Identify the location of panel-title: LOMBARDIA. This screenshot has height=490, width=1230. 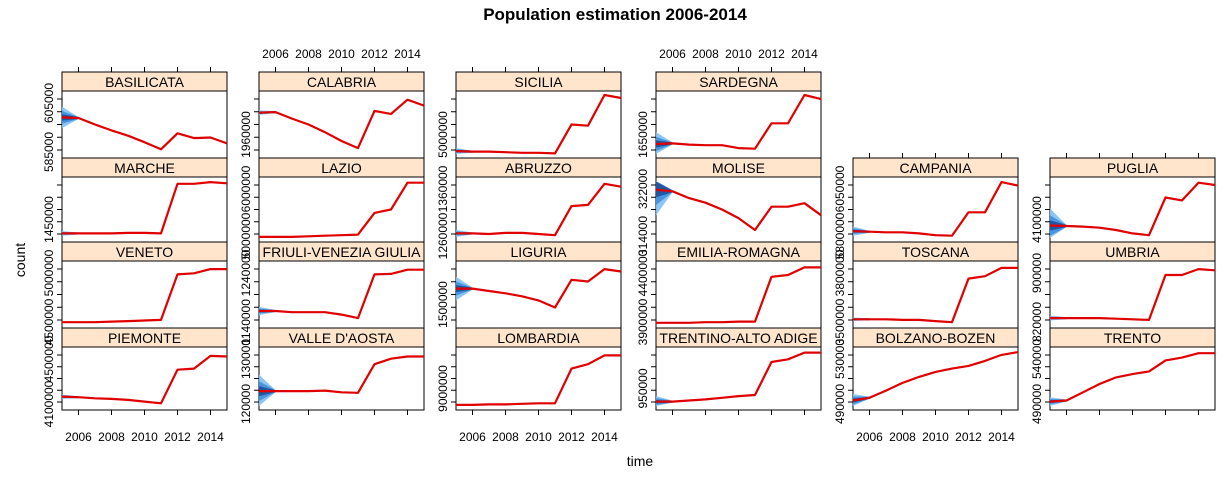
(538, 338).